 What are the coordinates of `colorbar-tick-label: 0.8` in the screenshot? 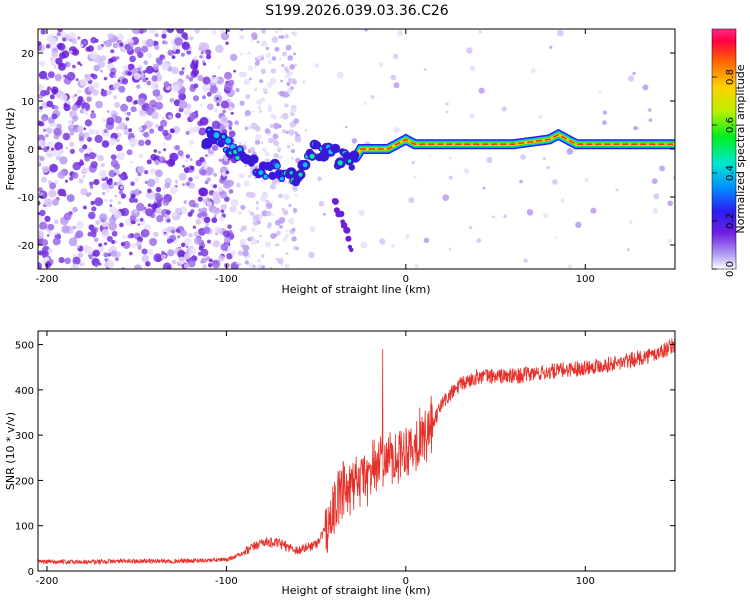 It's located at (730, 77).